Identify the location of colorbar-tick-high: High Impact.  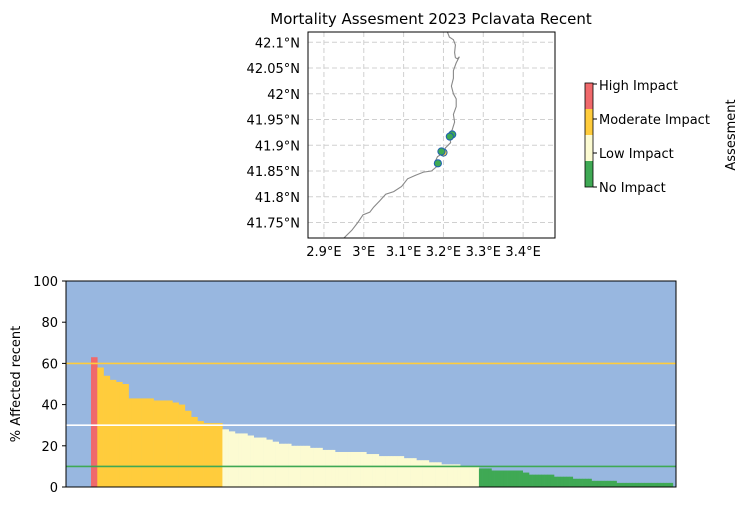
(638, 86).